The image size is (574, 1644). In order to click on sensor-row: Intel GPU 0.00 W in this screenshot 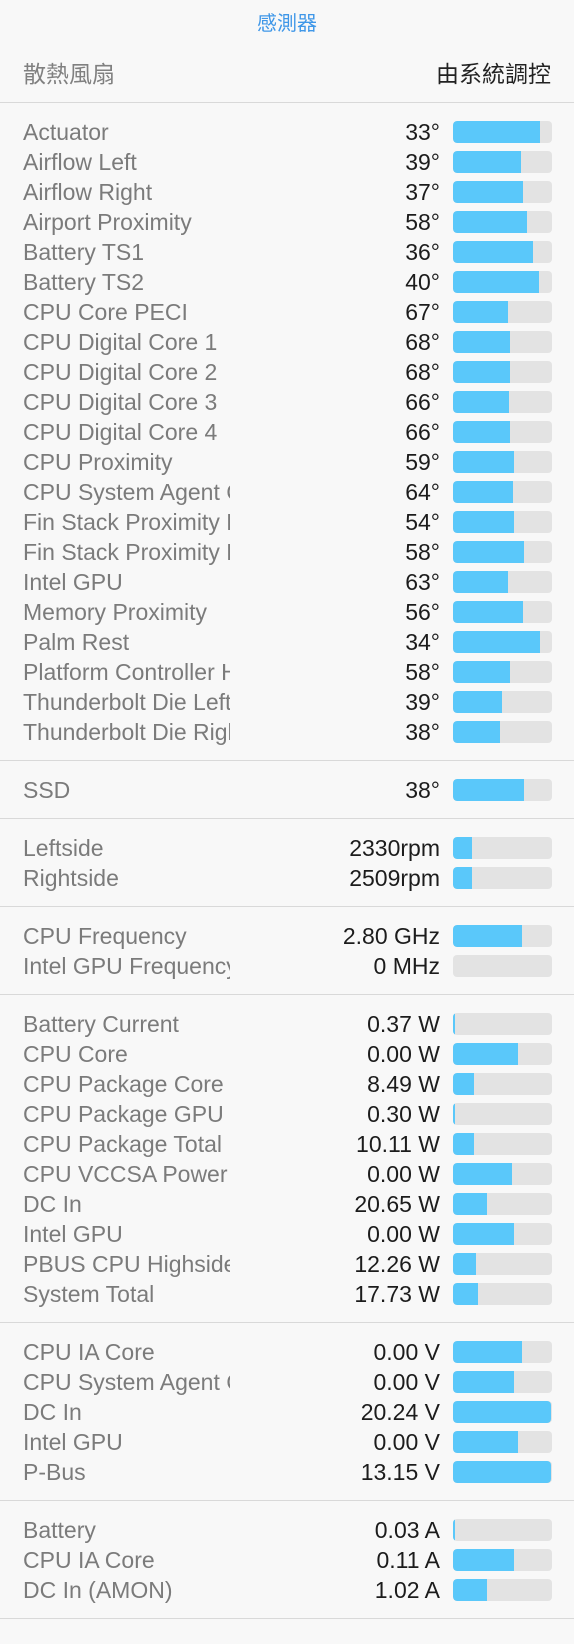, I will do `click(287, 1234)`.